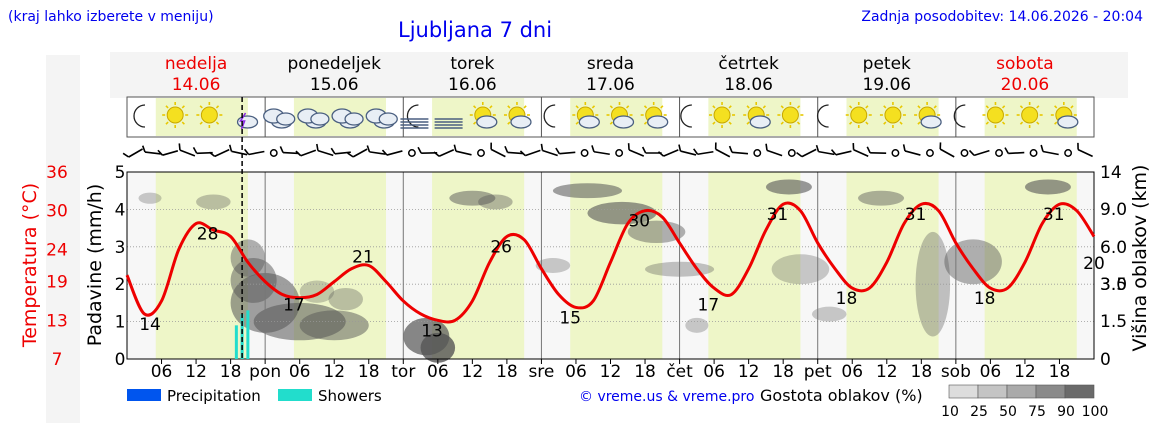 The width and height of the screenshot is (1152, 443). Describe the element at coordinates (1094, 264) in the screenshot. I see `temperature-label: 20` at that location.